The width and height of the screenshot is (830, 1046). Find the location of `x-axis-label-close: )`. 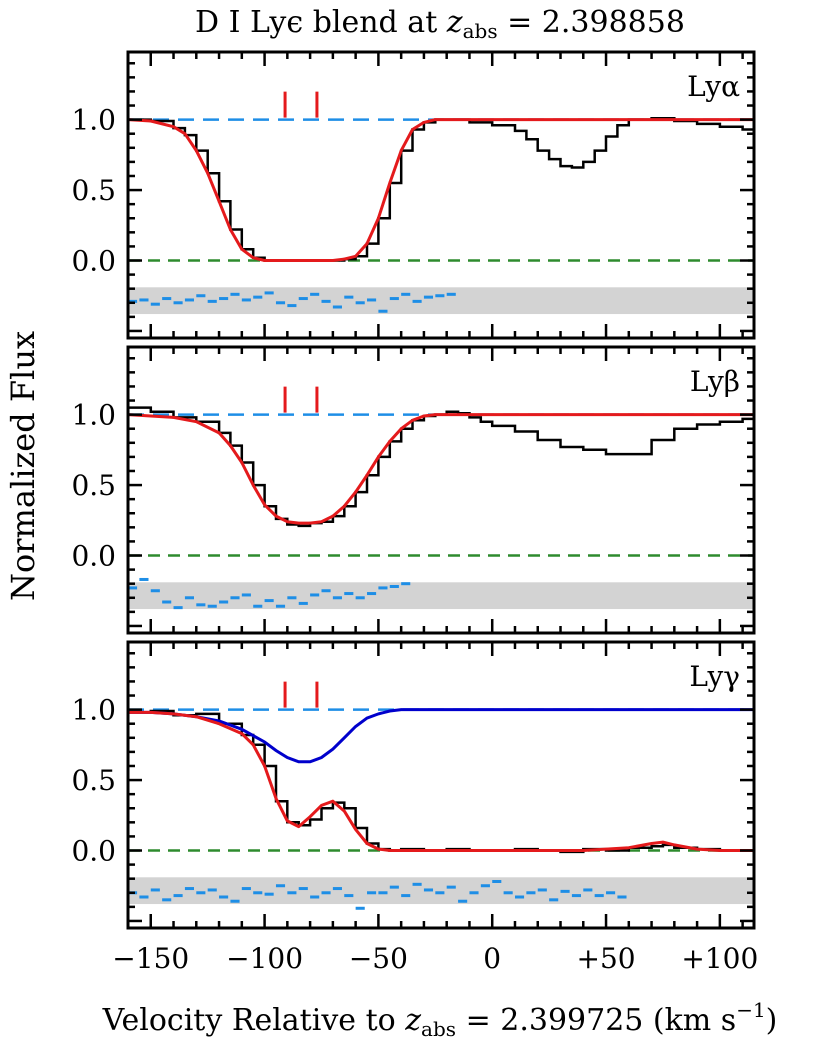

x-axis-label-close: ) is located at coordinates (772, 1020).